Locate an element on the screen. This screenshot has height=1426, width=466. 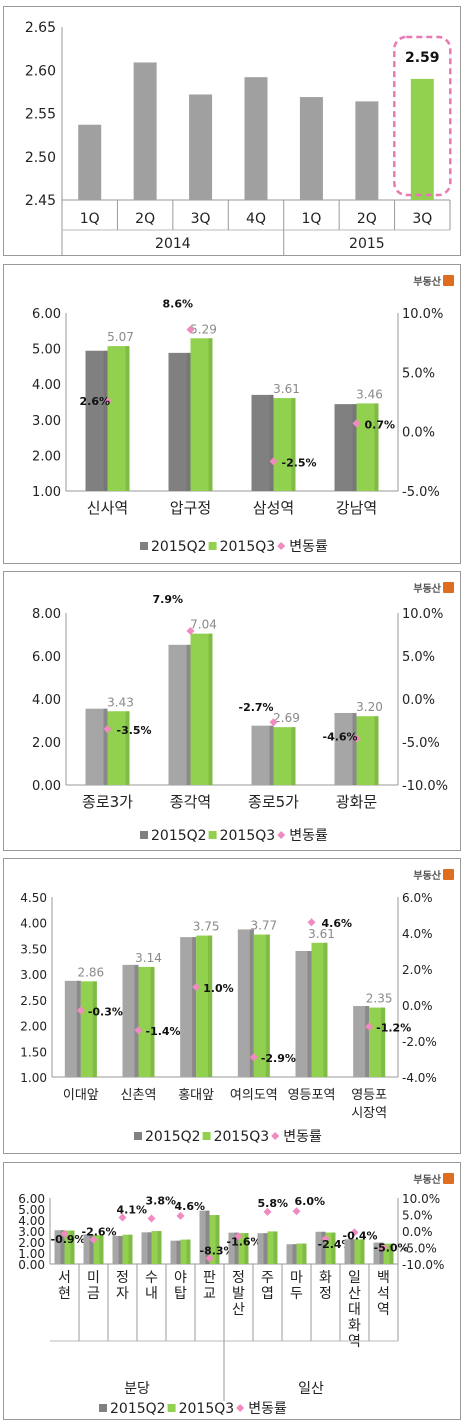
x-tick-label-char: 산 is located at coordinates (238, 1310).